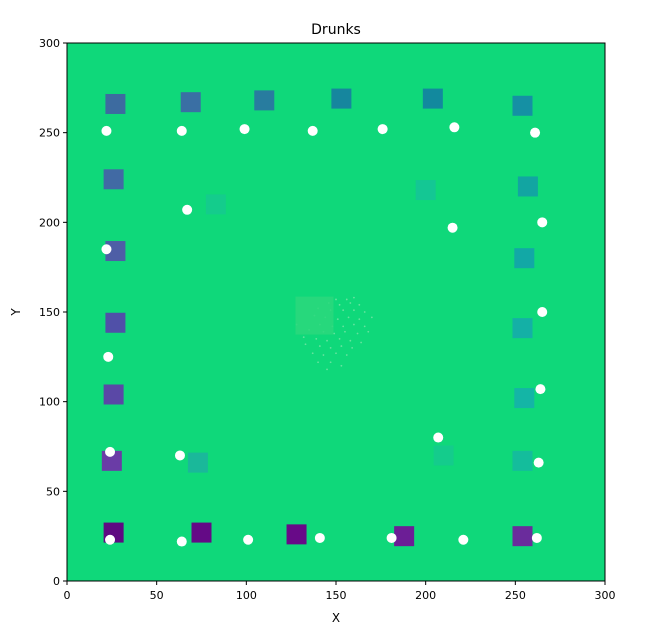 The height and width of the screenshot is (623, 649). What do you see at coordinates (605, 595) in the screenshot?
I see `x-tick-label: 300` at bounding box center [605, 595].